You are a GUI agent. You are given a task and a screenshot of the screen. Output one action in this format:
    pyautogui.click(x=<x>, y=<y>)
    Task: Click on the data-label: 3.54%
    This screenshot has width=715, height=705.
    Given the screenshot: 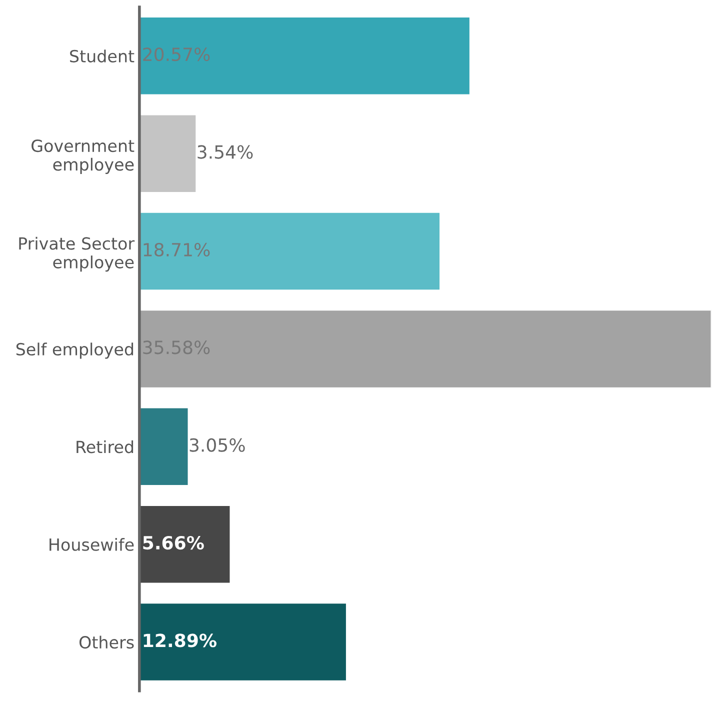 What is the action you would take?
    pyautogui.click(x=225, y=152)
    